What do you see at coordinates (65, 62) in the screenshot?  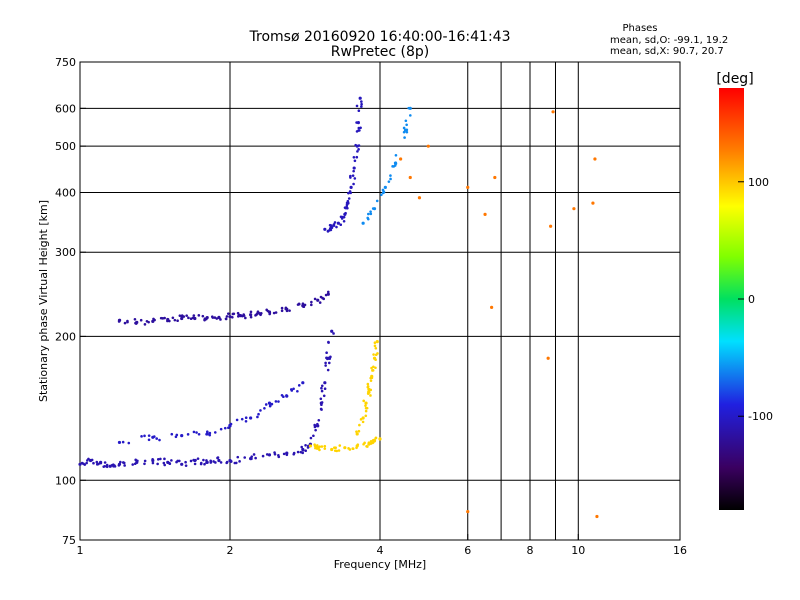 I see `y-tick-label: 750` at bounding box center [65, 62].